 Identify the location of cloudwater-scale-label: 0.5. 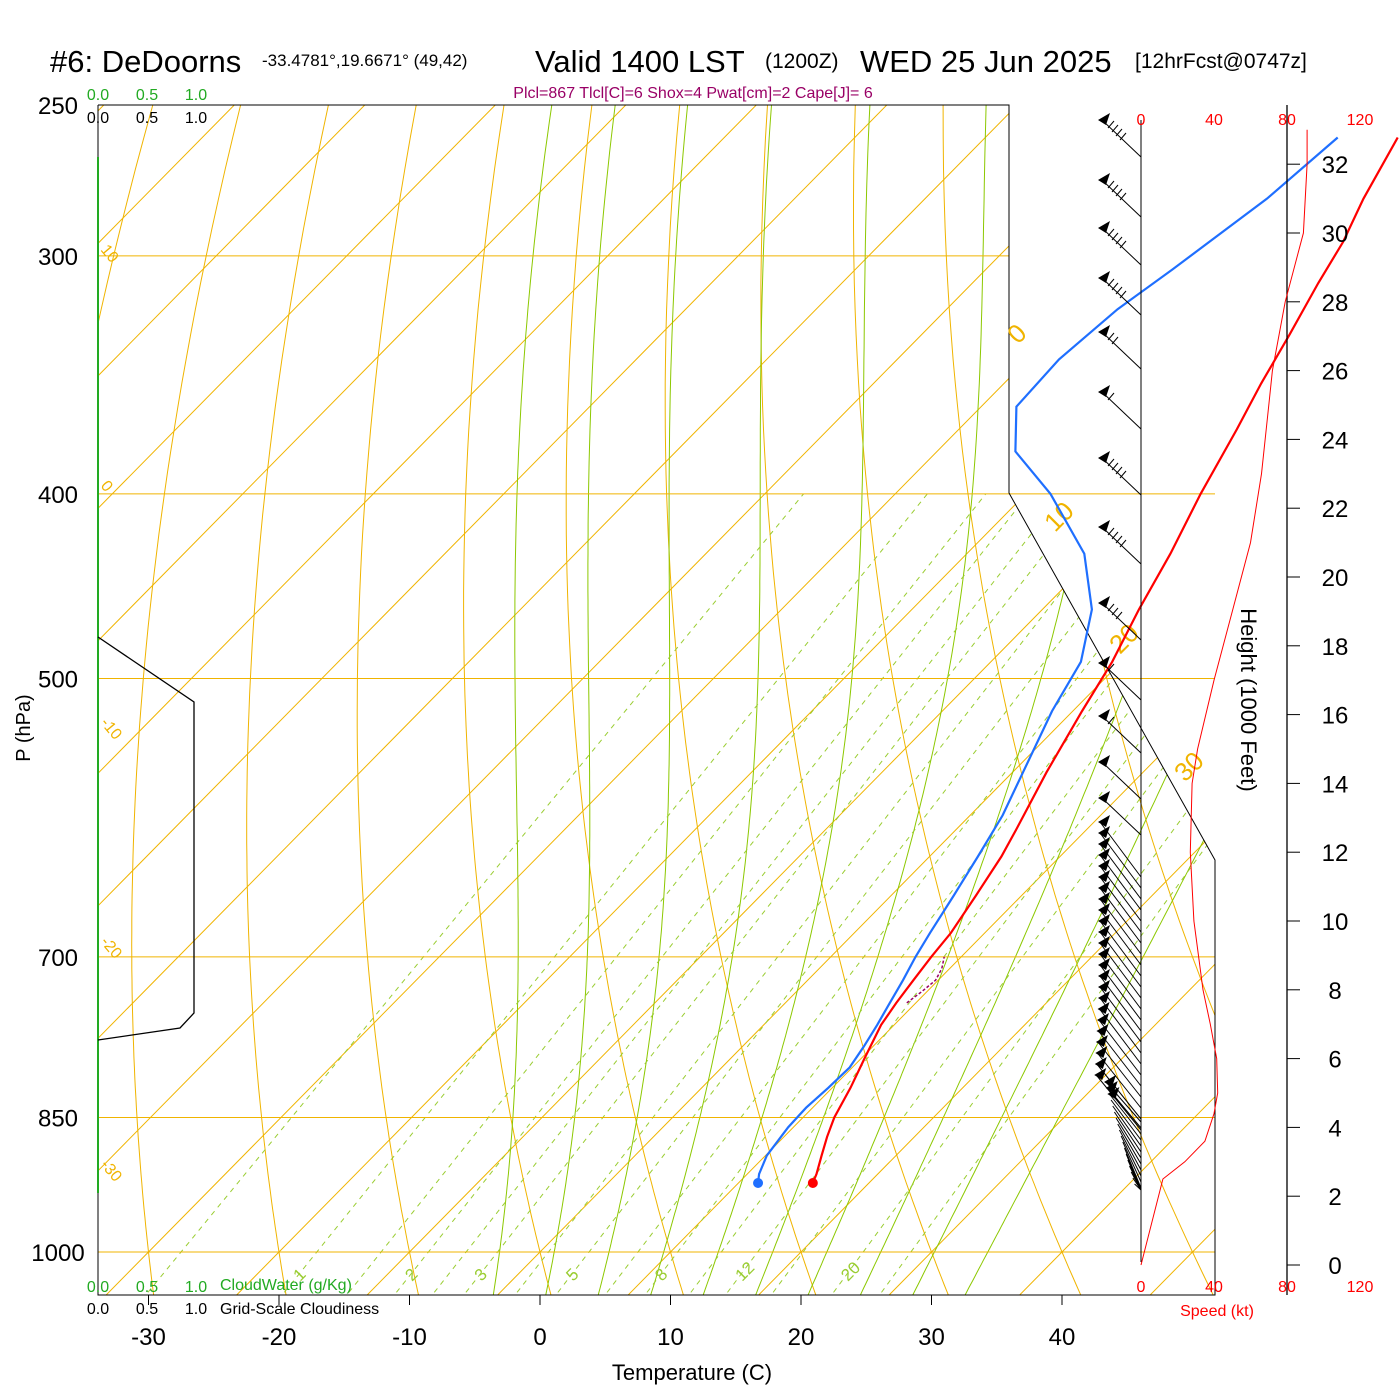
(147, 95).